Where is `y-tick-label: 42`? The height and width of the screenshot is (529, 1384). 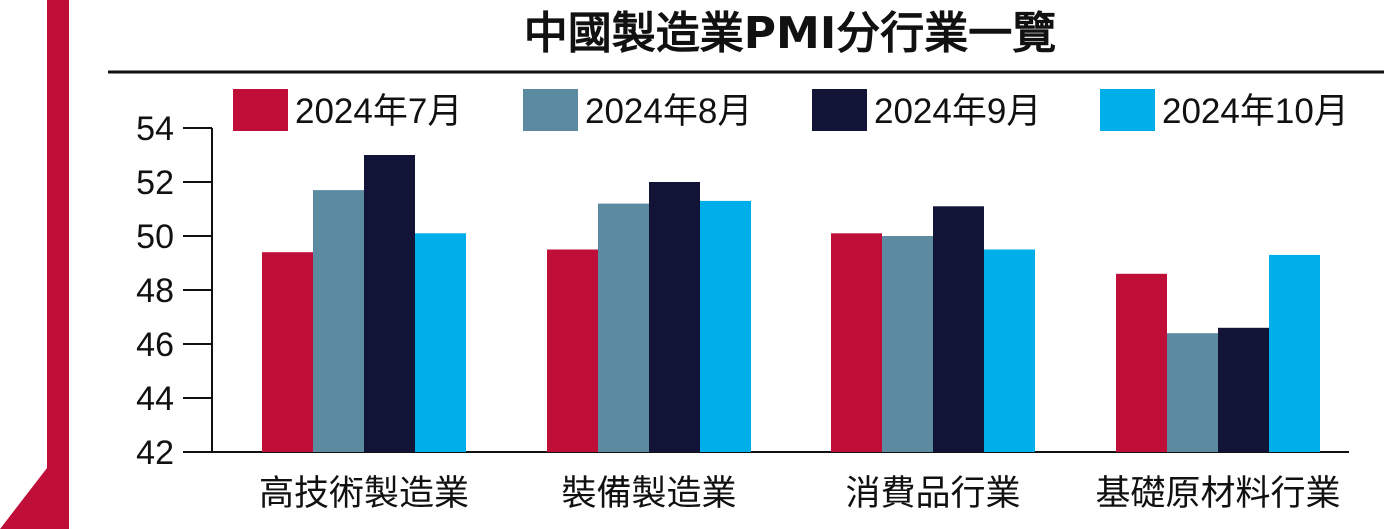
y-tick-label: 42 is located at coordinates (155, 453).